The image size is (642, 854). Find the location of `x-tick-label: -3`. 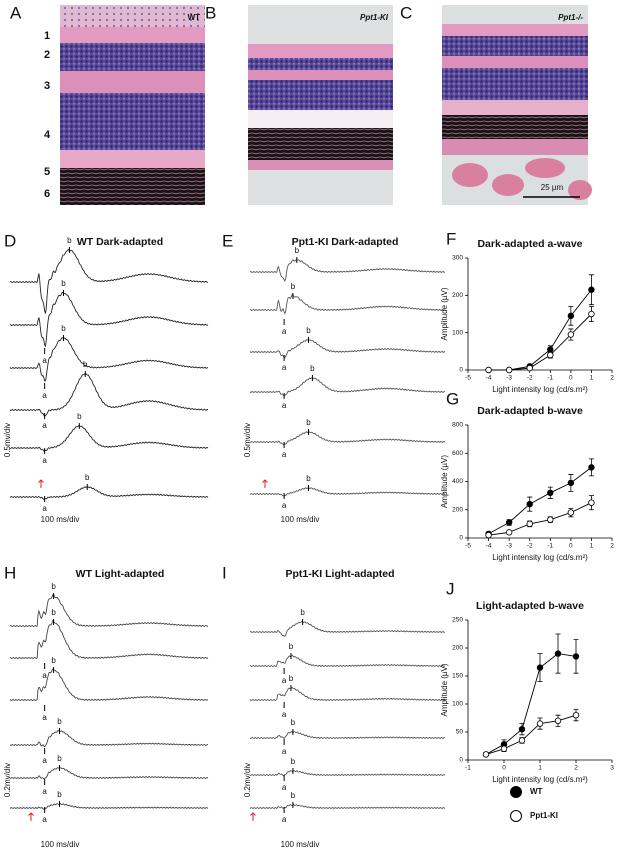

x-tick-label: -3 is located at coordinates (509, 546).